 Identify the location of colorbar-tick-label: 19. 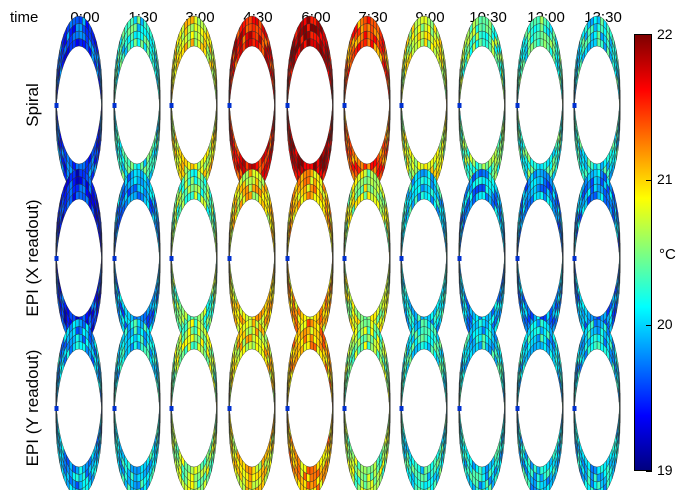
(665, 470).